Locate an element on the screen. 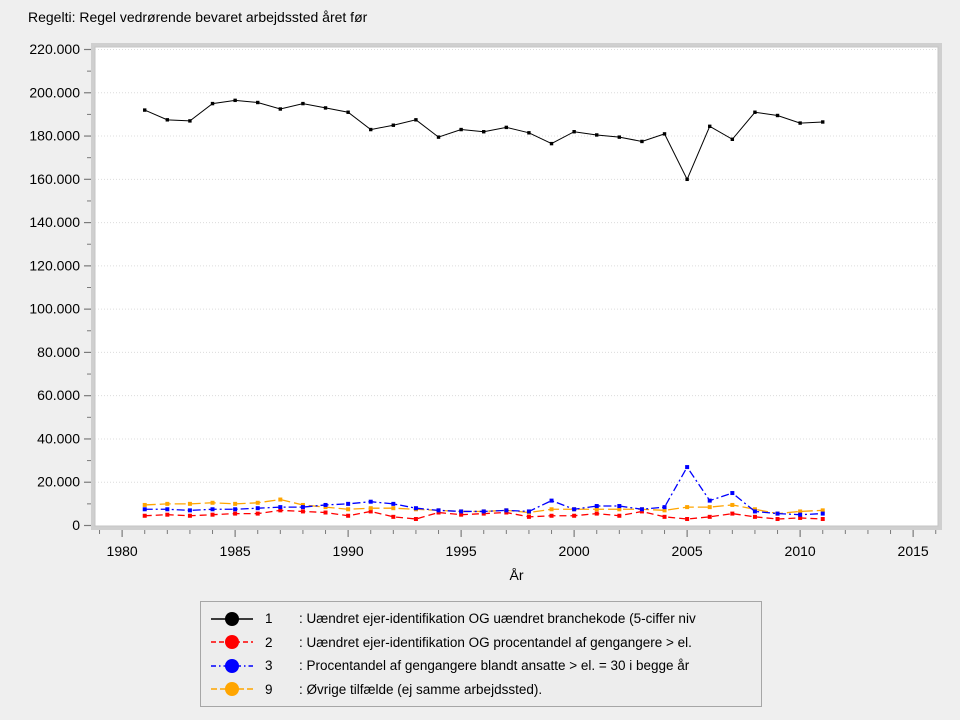  svg-text: 2000 is located at coordinates (574, 551).